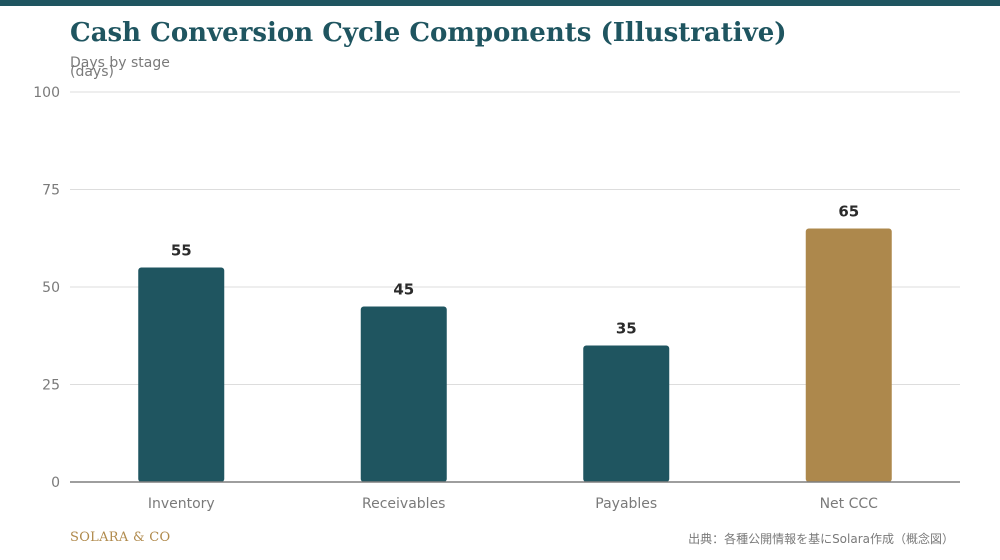 Image resolution: width=1000 pixels, height=560 pixels. I want to click on x-tick-label: Net CCC, so click(849, 504).